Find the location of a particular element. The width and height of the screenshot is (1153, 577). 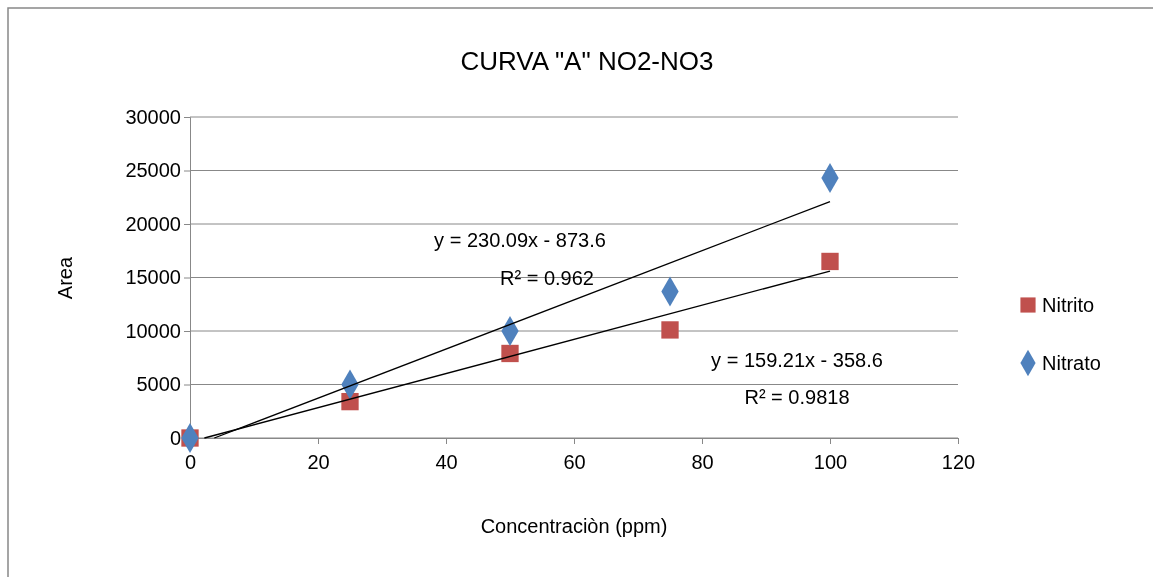

y-tick-label: 30000 is located at coordinates (153, 116).